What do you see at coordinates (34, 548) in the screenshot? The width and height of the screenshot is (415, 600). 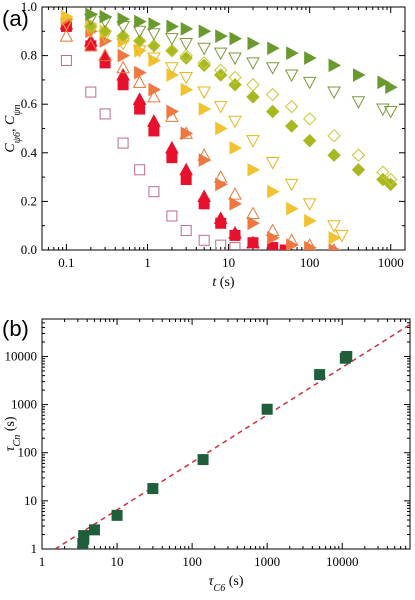 I see `y-tick-label: 1` at bounding box center [34, 548].